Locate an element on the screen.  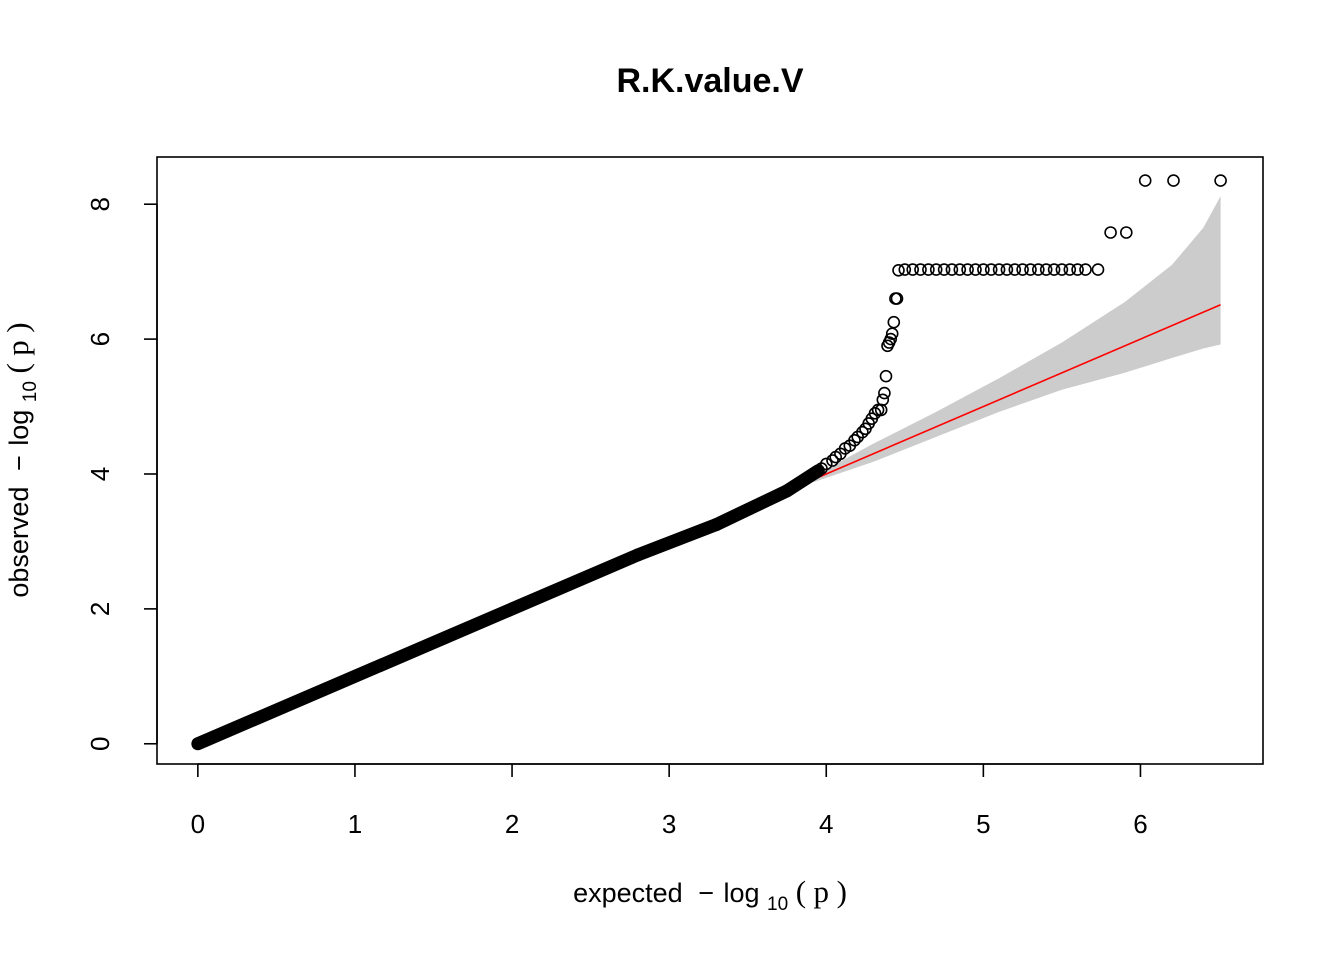
reference-line-layer is located at coordinates (1017, 392).